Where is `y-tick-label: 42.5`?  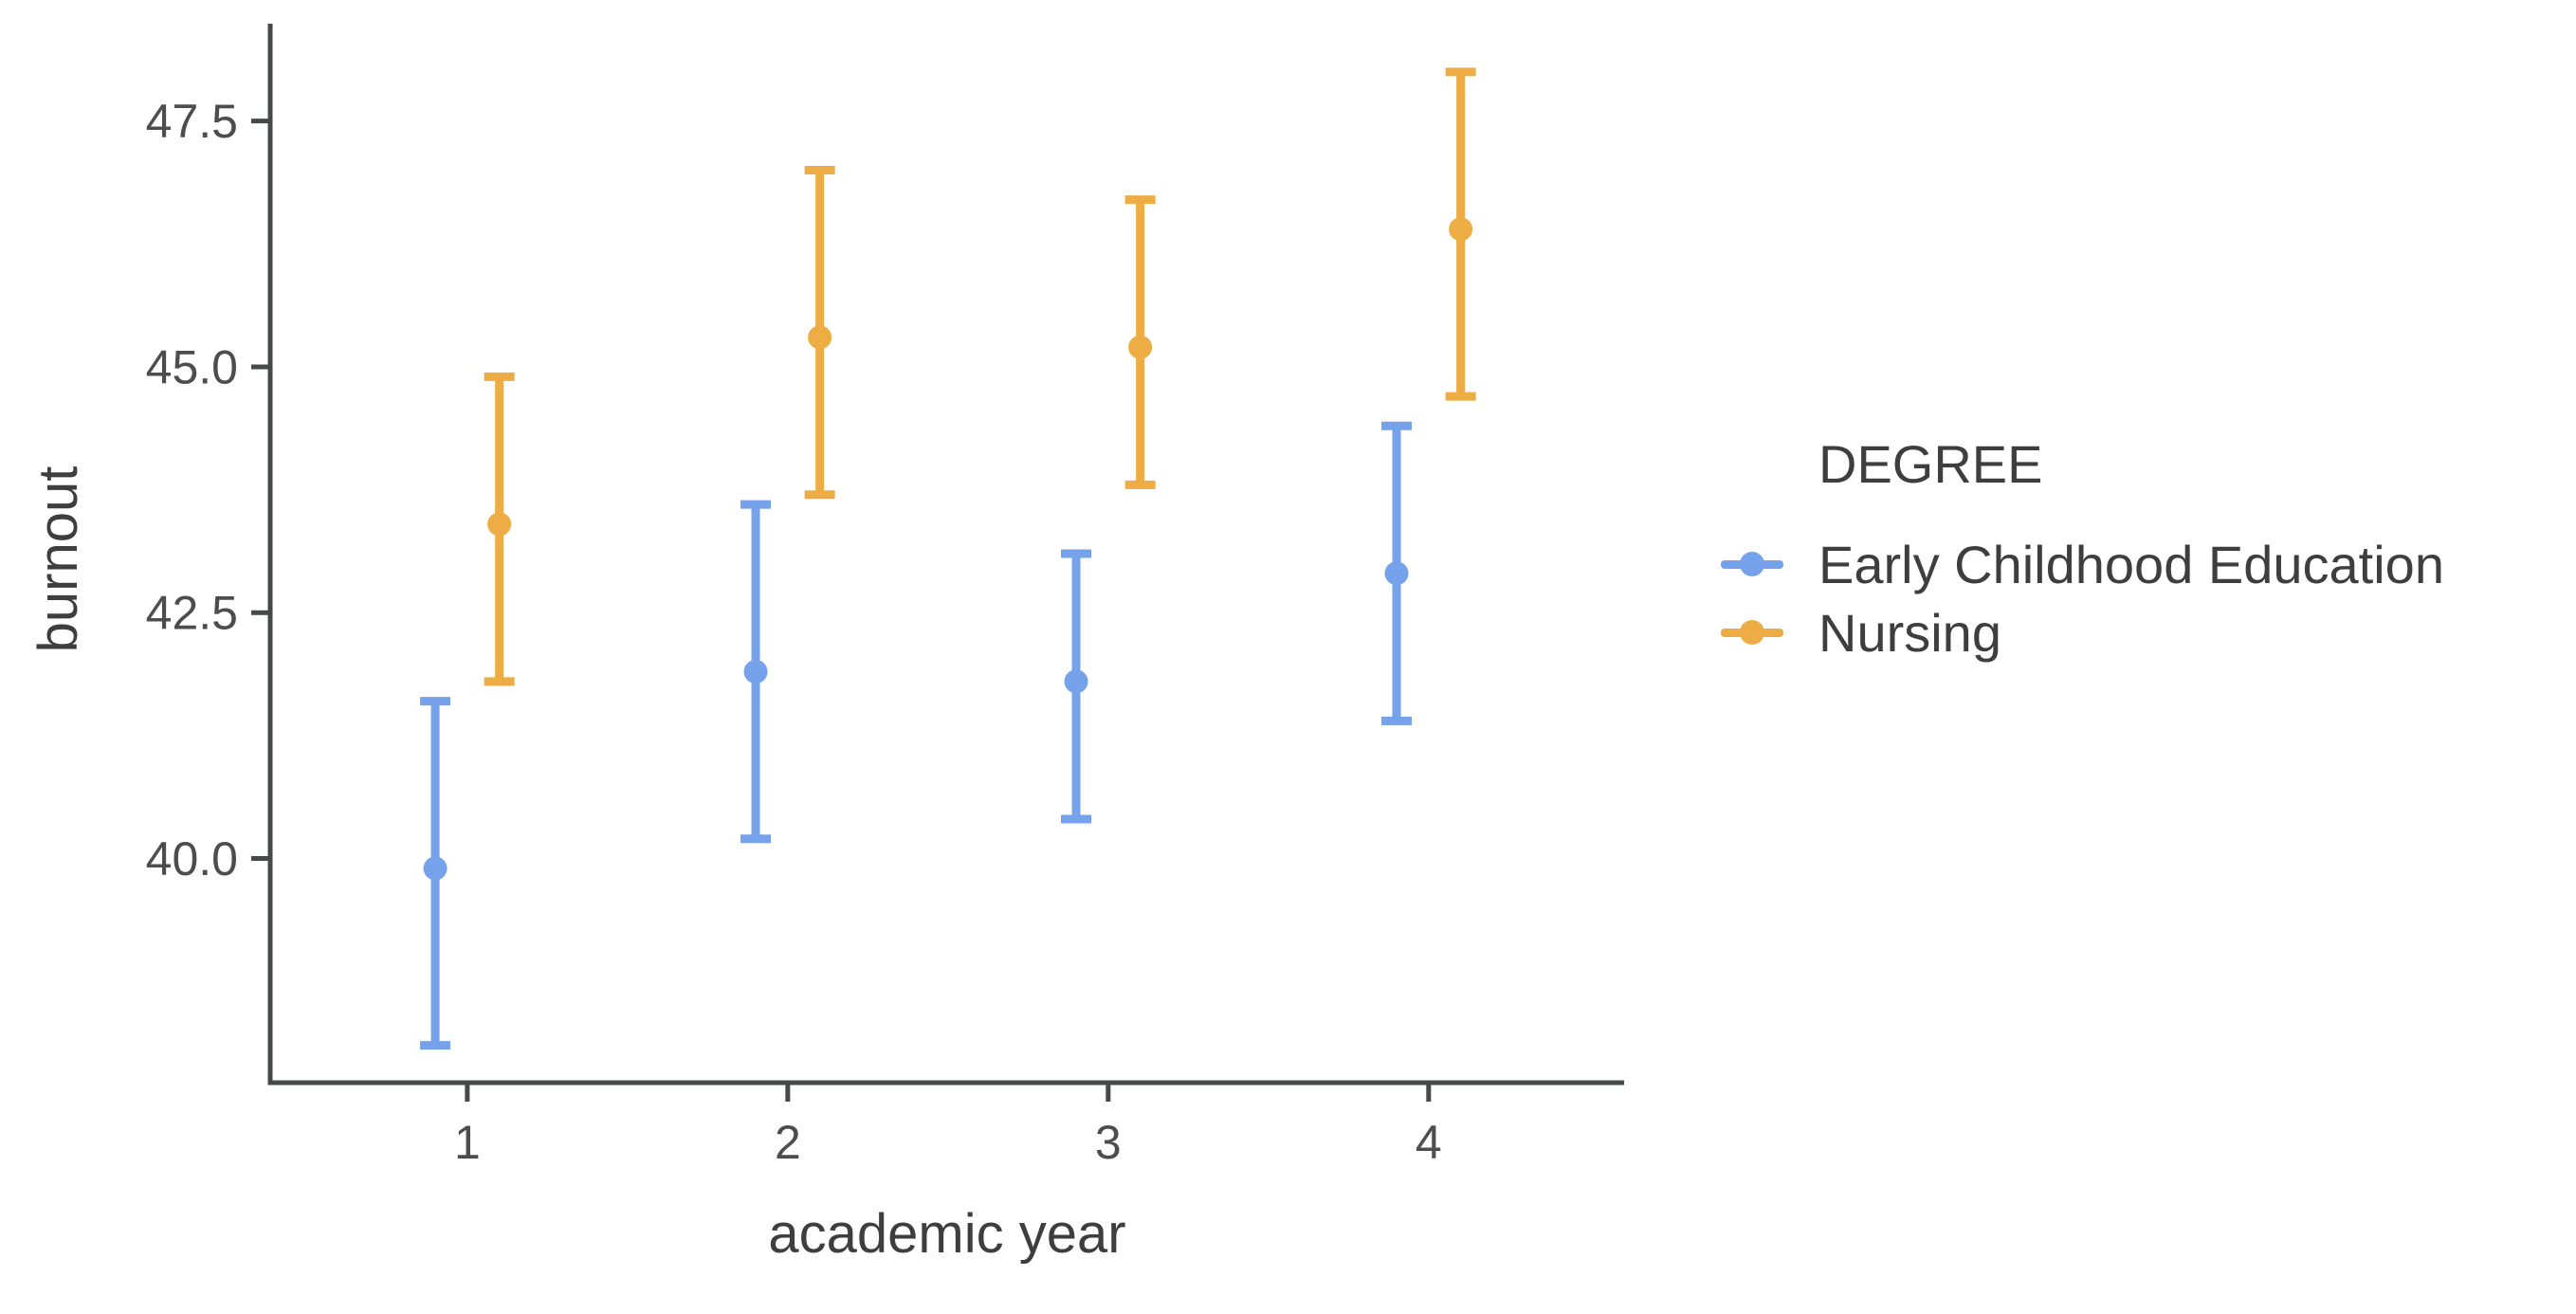
y-tick-label: 42.5 is located at coordinates (192, 613).